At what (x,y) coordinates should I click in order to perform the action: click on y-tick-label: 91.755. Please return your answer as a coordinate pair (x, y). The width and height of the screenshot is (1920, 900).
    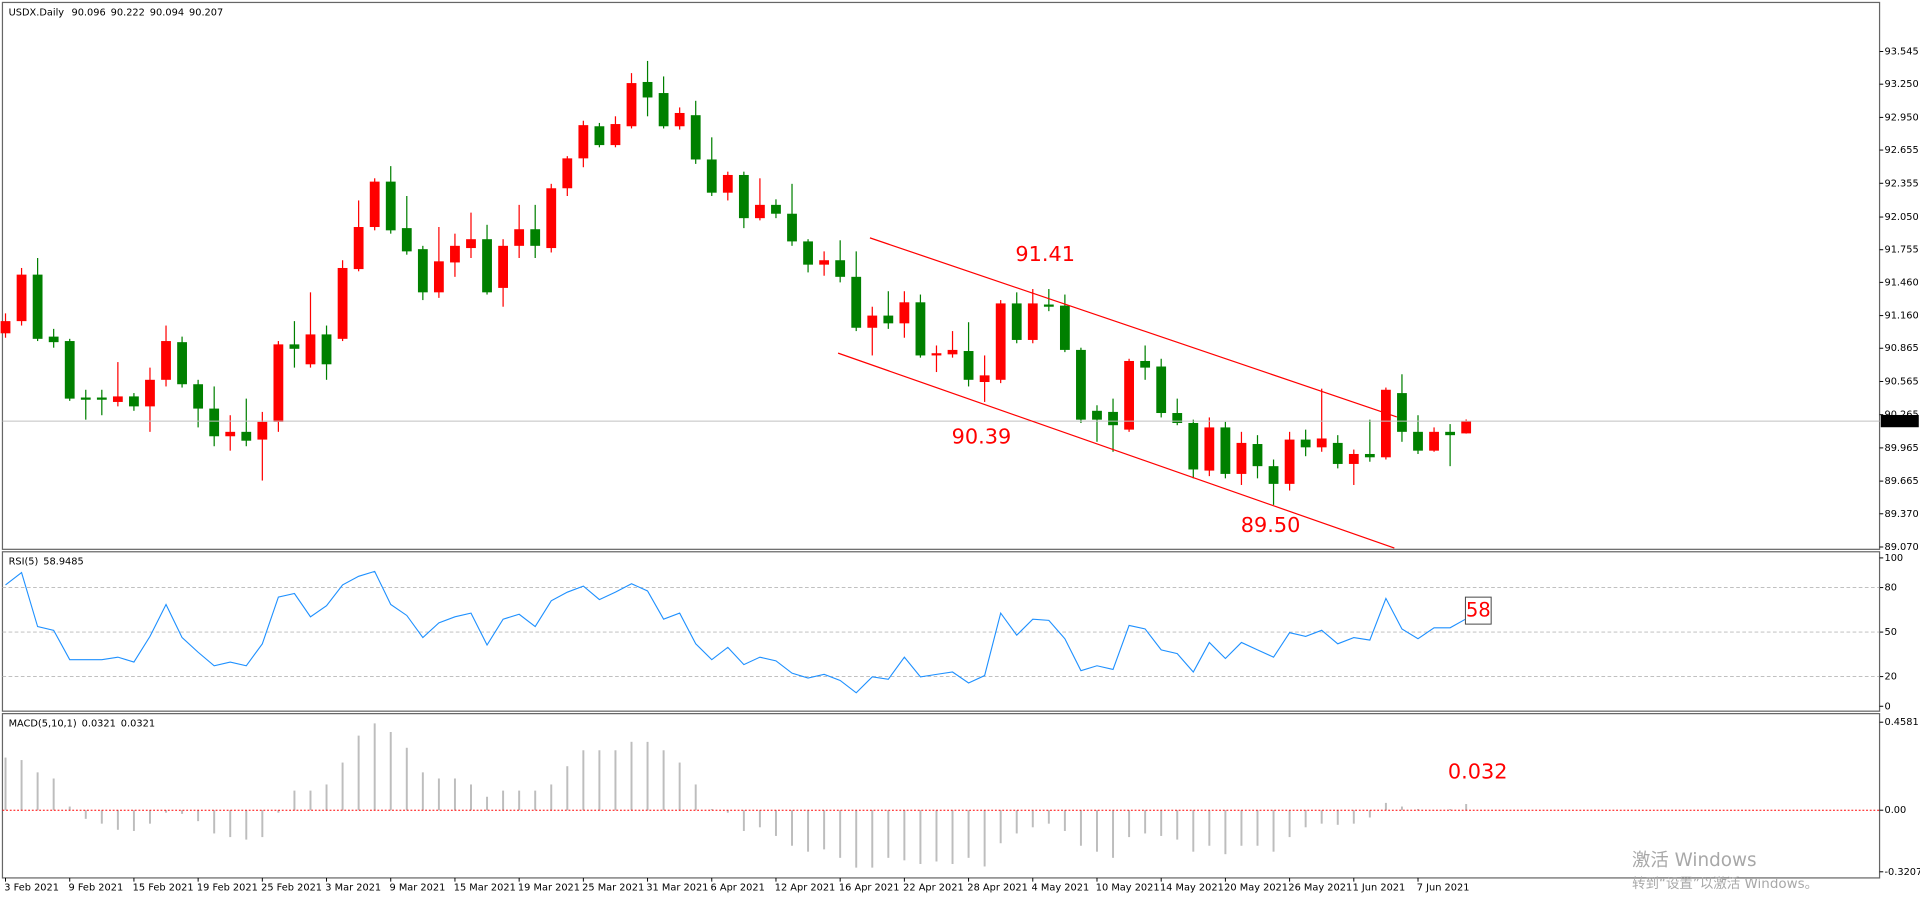
    Looking at the image, I should click on (1901, 250).